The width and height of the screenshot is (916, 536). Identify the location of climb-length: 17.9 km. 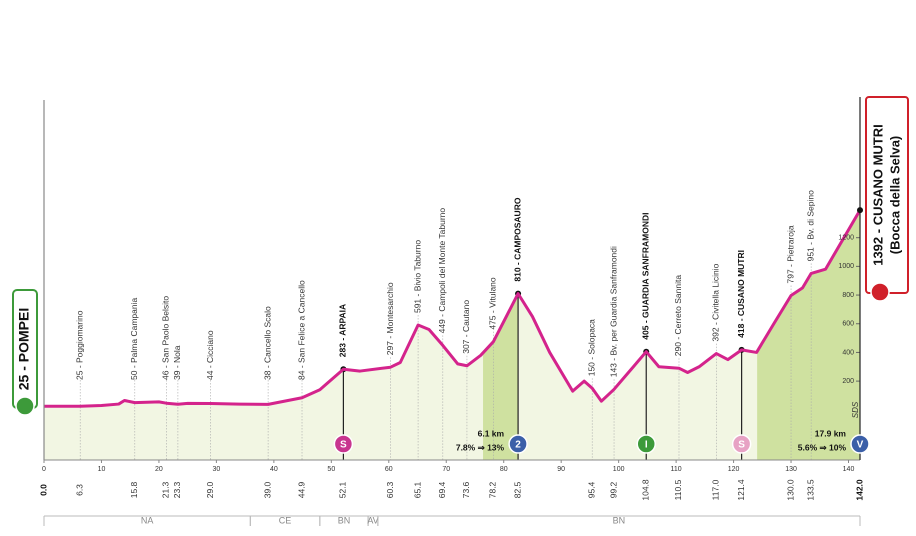
(831, 433).